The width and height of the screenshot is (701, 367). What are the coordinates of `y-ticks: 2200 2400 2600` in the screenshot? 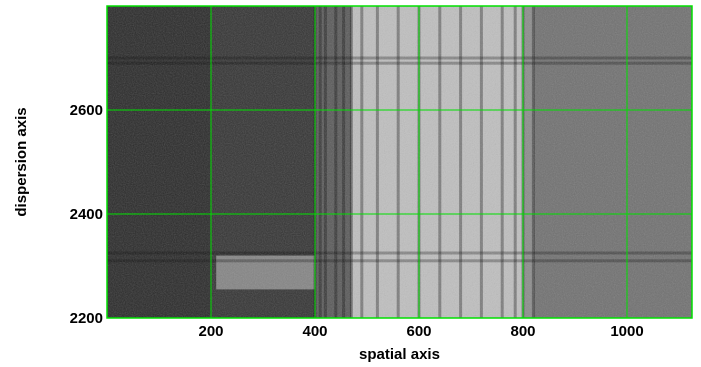 It's located at (86, 214).